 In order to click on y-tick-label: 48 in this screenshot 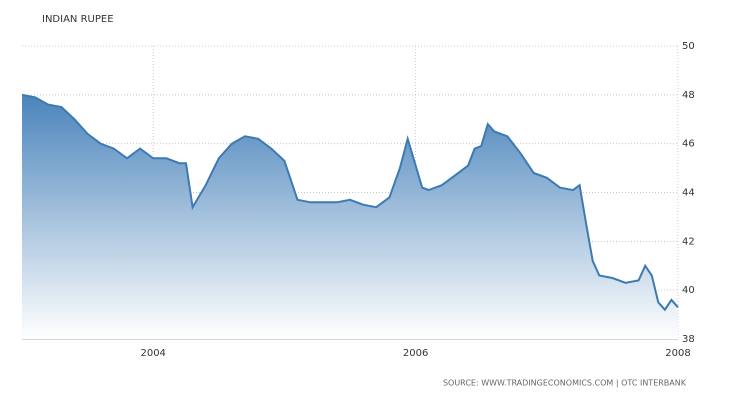, I will do `click(688, 95)`.